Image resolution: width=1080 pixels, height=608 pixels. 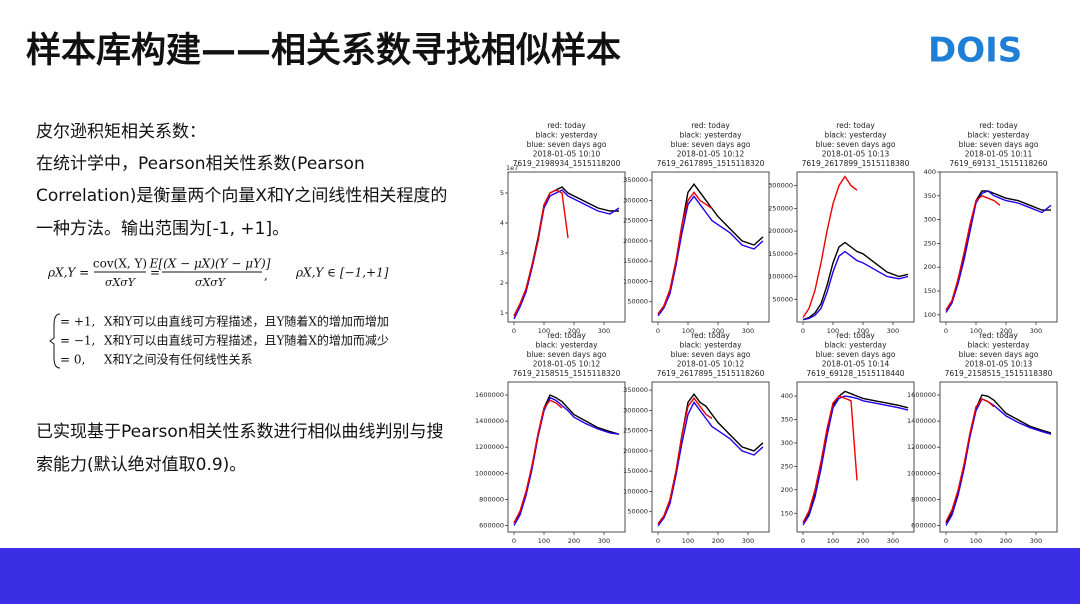 I want to click on chart-title: 7619_69131_1515118260, so click(x=998, y=163).